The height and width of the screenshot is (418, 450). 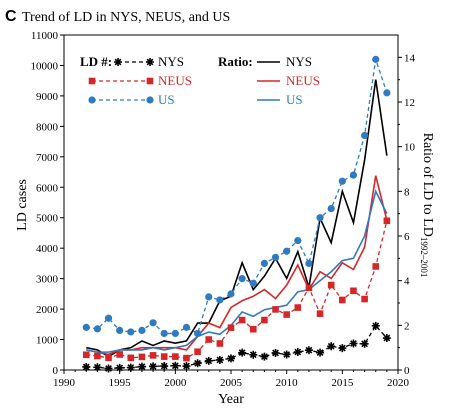 I want to click on legend-ratio-label-neus: NEUS, so click(x=303, y=80).